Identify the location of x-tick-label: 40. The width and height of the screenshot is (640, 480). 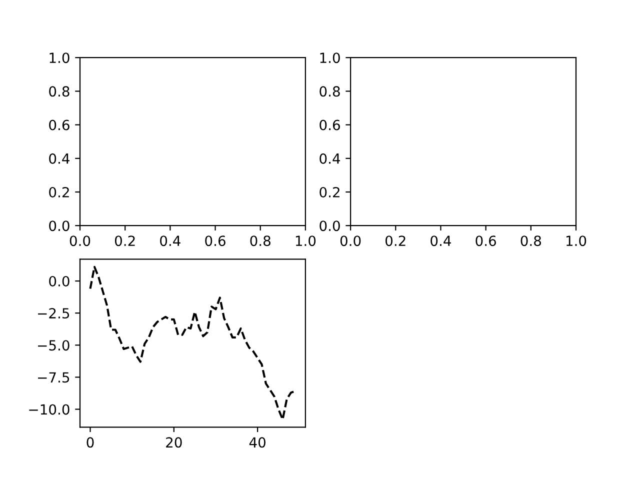
(257, 442).